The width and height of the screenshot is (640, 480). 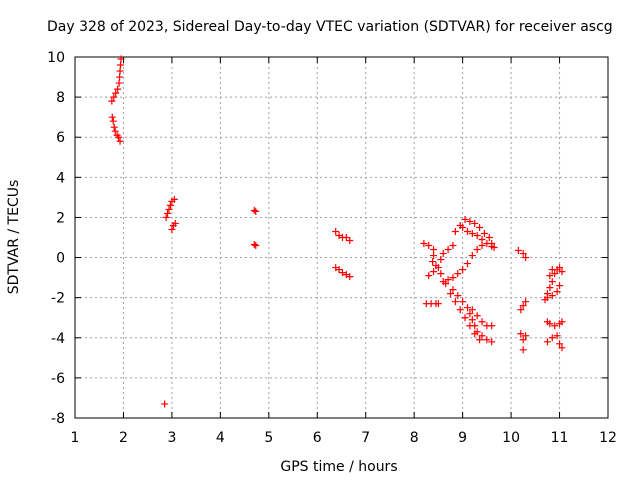 What do you see at coordinates (60, 178) in the screenshot?
I see `y-tick-label: 4` at bounding box center [60, 178].